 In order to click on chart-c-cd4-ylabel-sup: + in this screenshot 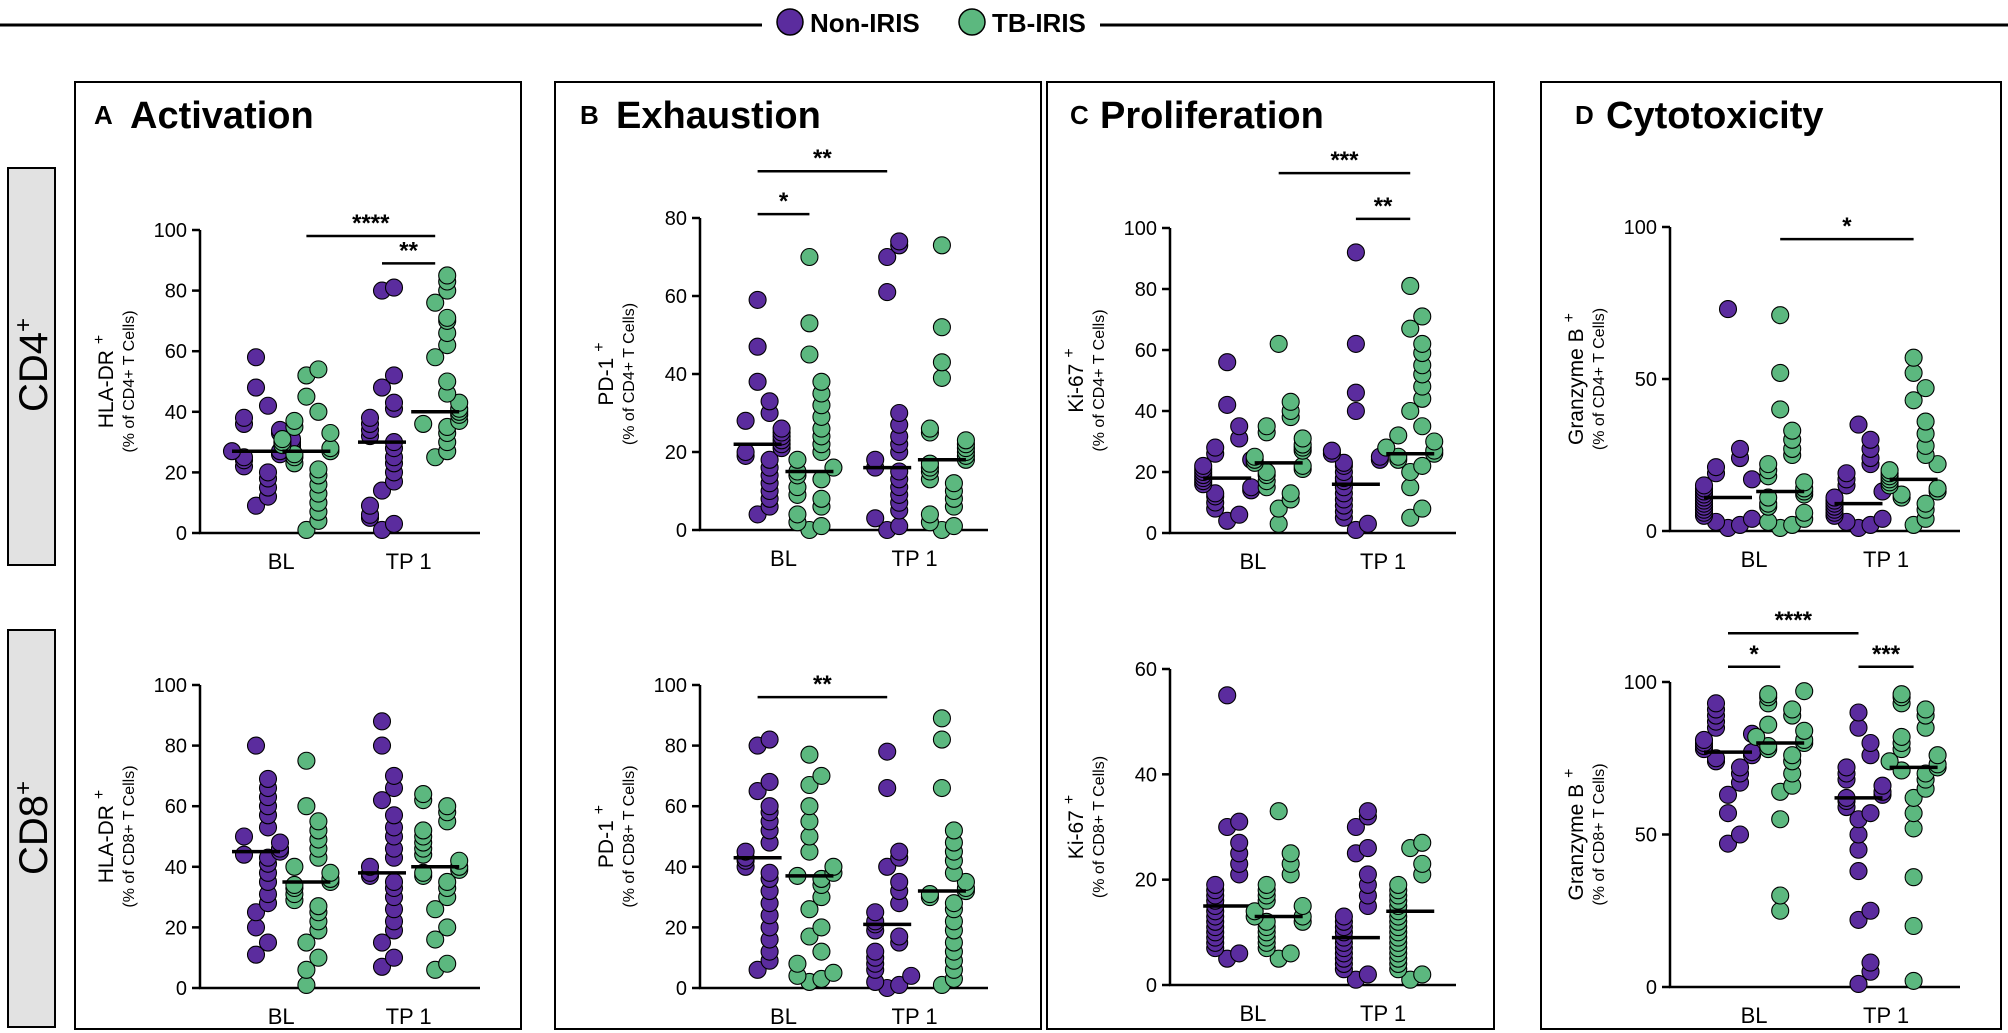, I will do `click(1069, 352)`.